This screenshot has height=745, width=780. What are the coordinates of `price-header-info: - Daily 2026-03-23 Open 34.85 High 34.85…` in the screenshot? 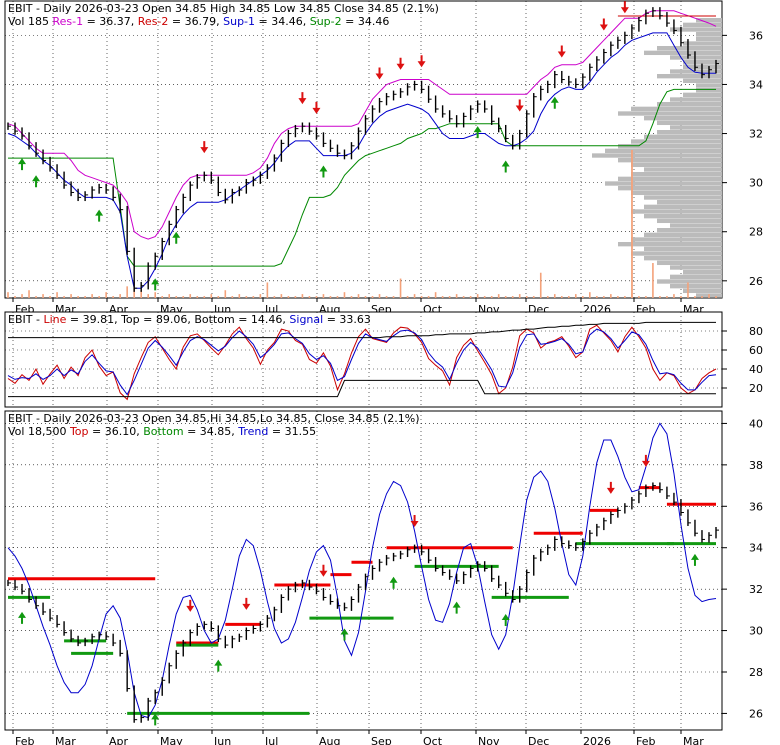 It's located at (235, 8).